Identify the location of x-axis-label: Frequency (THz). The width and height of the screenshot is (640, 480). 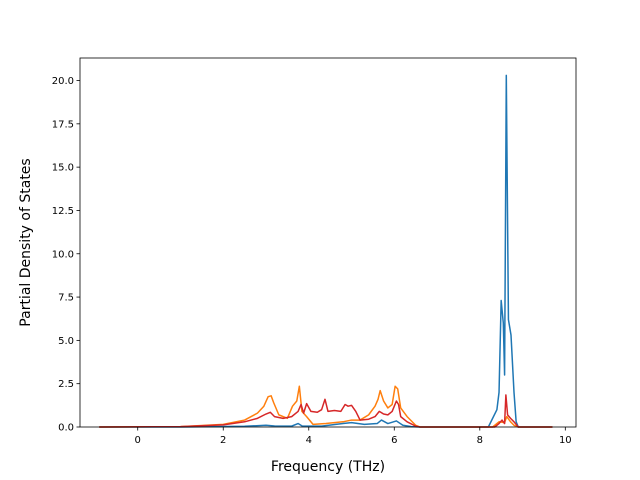
(328, 467).